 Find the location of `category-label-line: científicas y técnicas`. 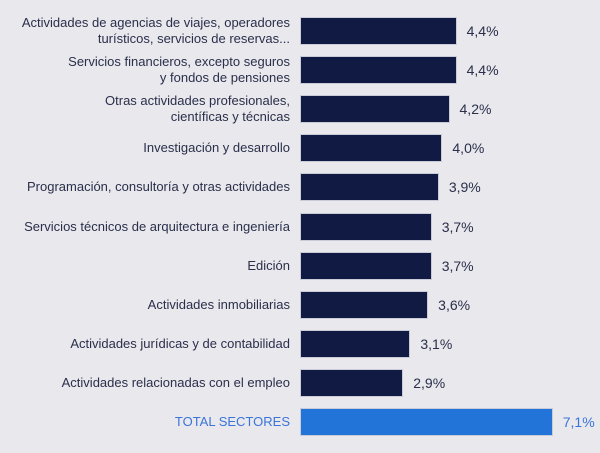

category-label-line: científicas y técnicas is located at coordinates (230, 117).